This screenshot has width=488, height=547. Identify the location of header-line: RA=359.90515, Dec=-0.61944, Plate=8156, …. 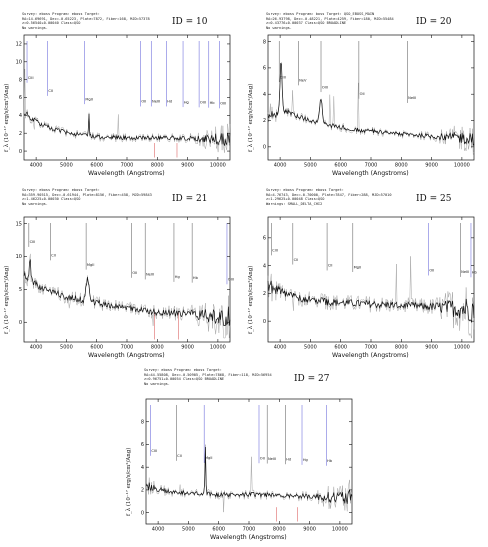
(87, 194).